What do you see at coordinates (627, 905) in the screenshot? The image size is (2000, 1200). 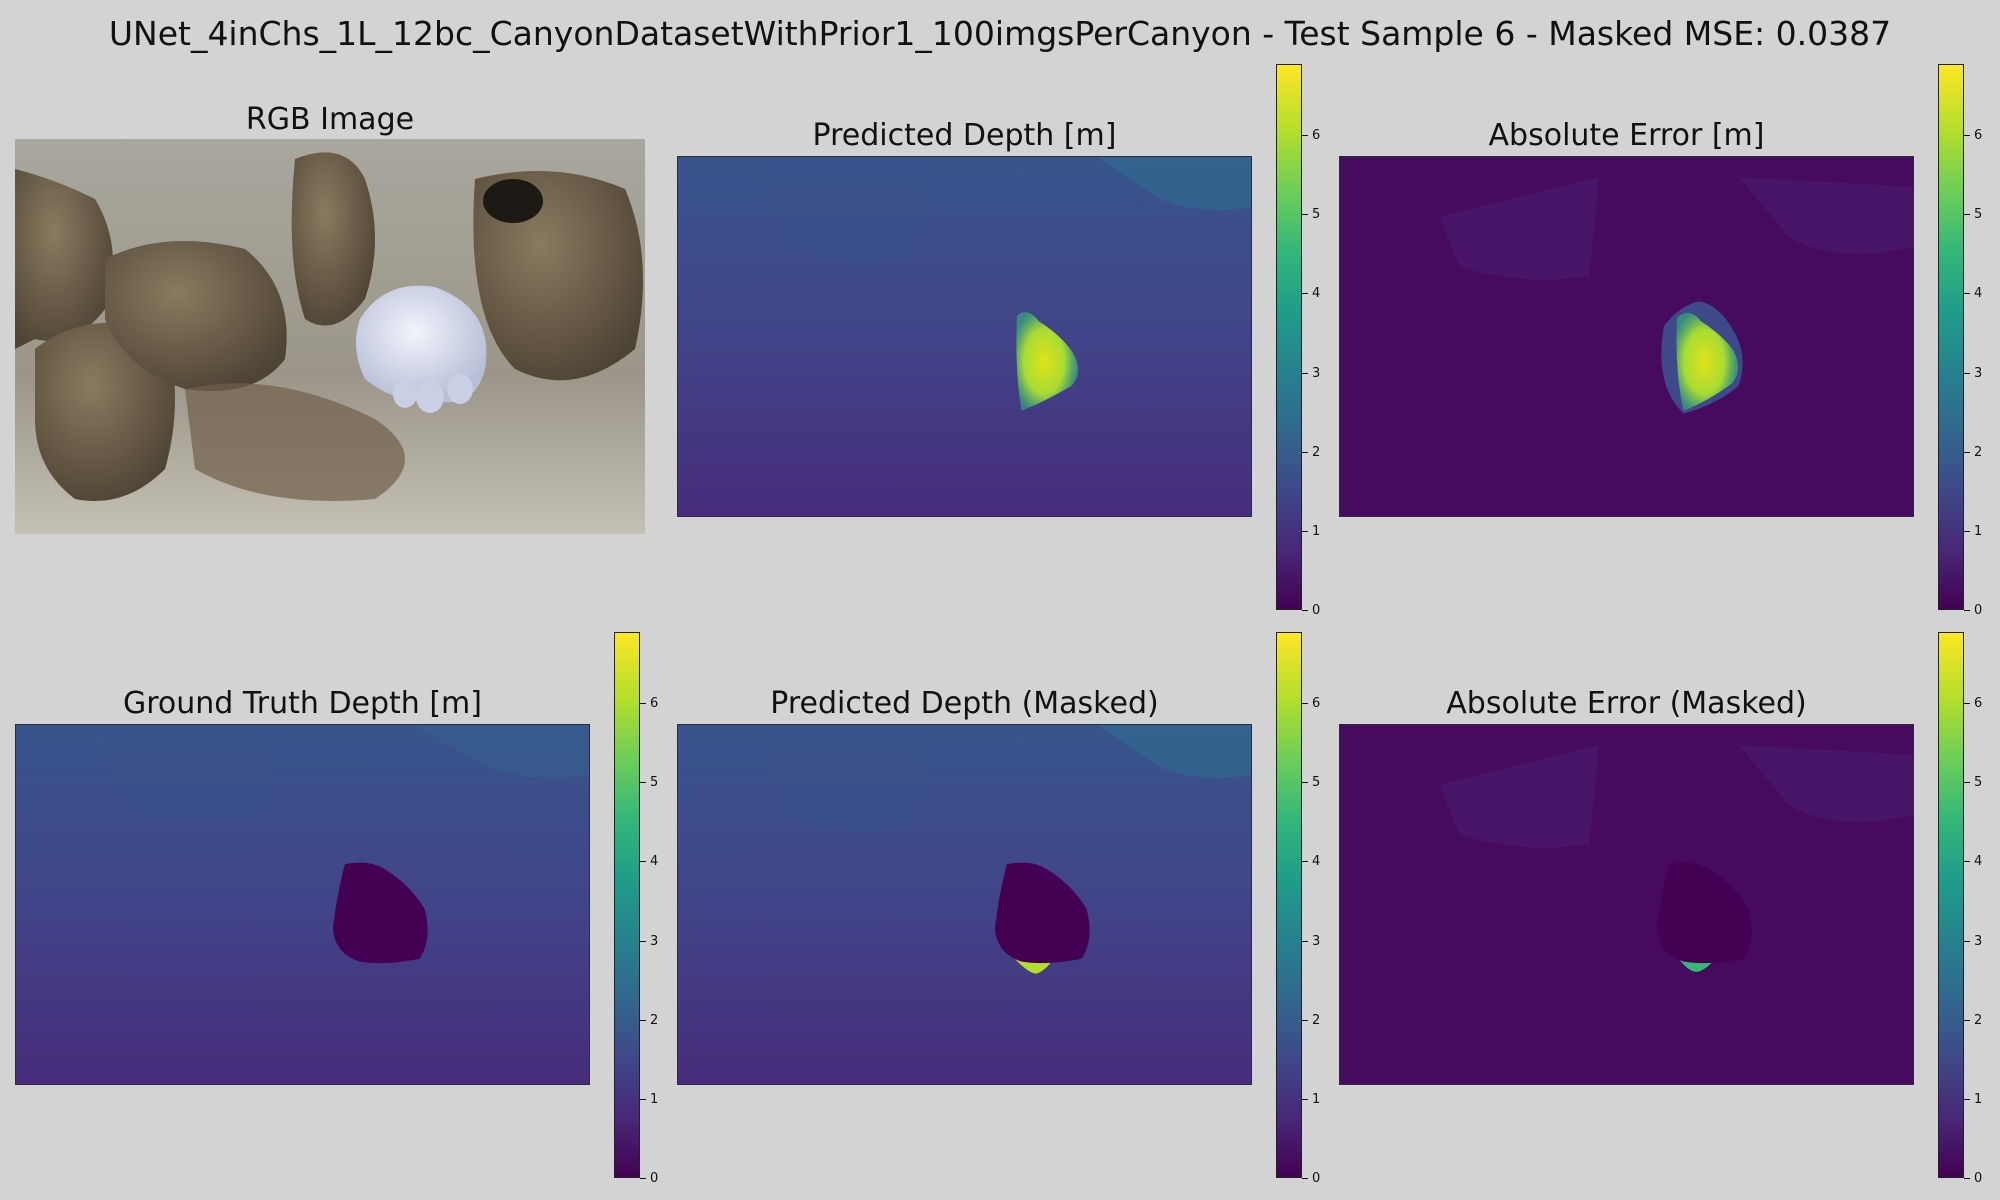 I see `colorbar-ground-truth` at bounding box center [627, 905].